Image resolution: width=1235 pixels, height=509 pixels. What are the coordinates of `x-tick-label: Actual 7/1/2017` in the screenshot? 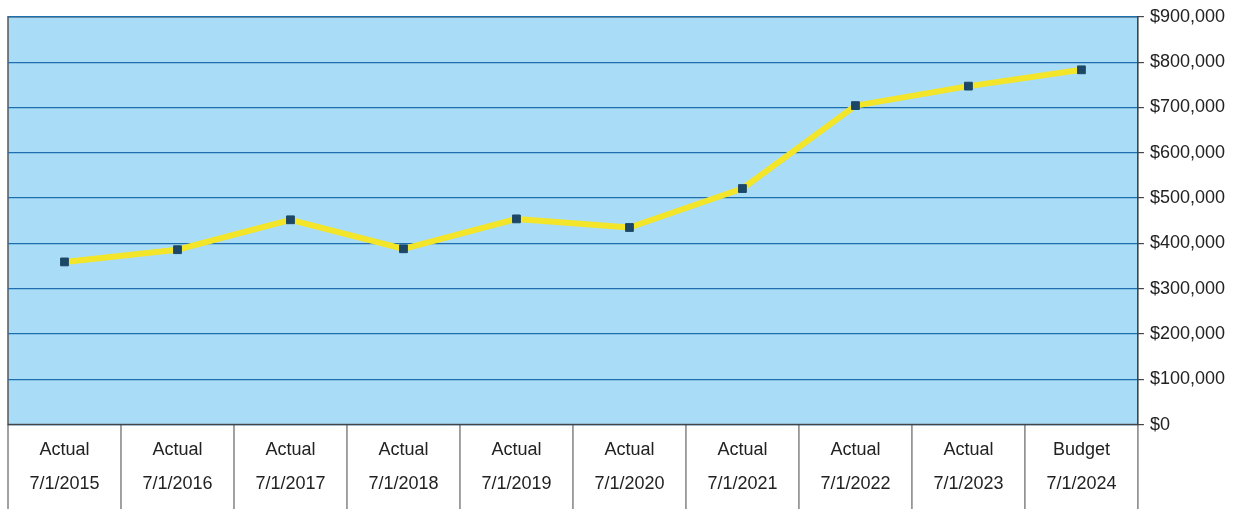 It's located at (290, 465).